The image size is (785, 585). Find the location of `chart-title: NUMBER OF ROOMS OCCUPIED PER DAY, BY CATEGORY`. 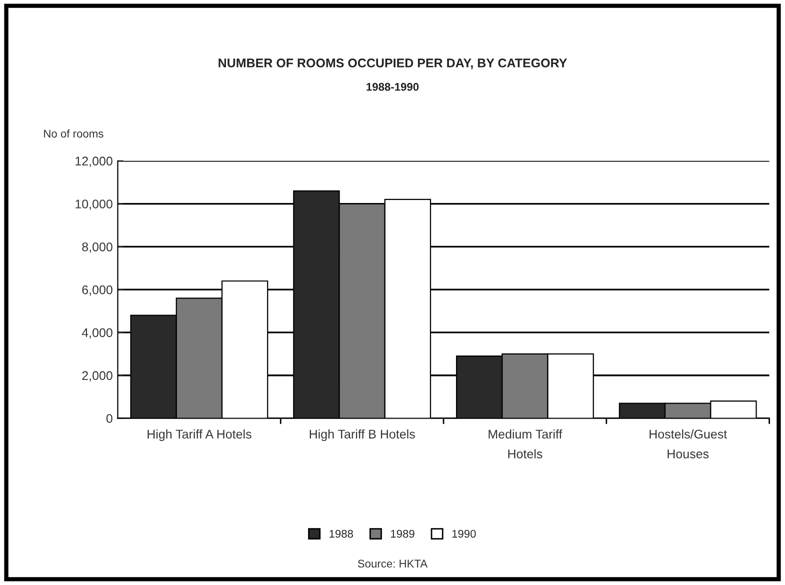

chart-title: NUMBER OF ROOMS OCCUPIED PER DAY, BY CATEGORY is located at coordinates (392, 64).